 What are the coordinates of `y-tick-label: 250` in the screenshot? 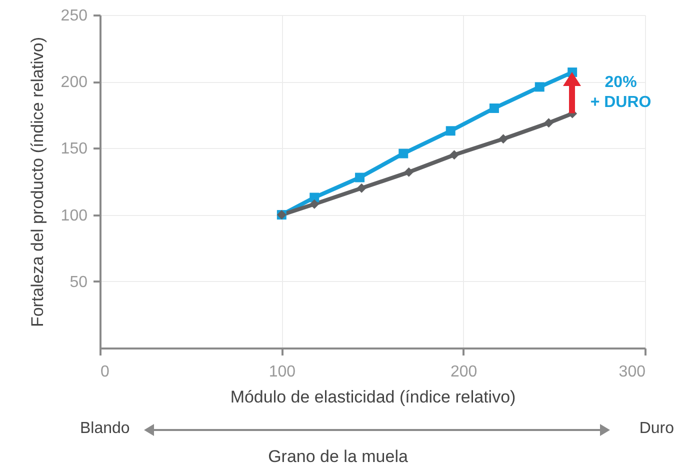 It's located at (74, 16).